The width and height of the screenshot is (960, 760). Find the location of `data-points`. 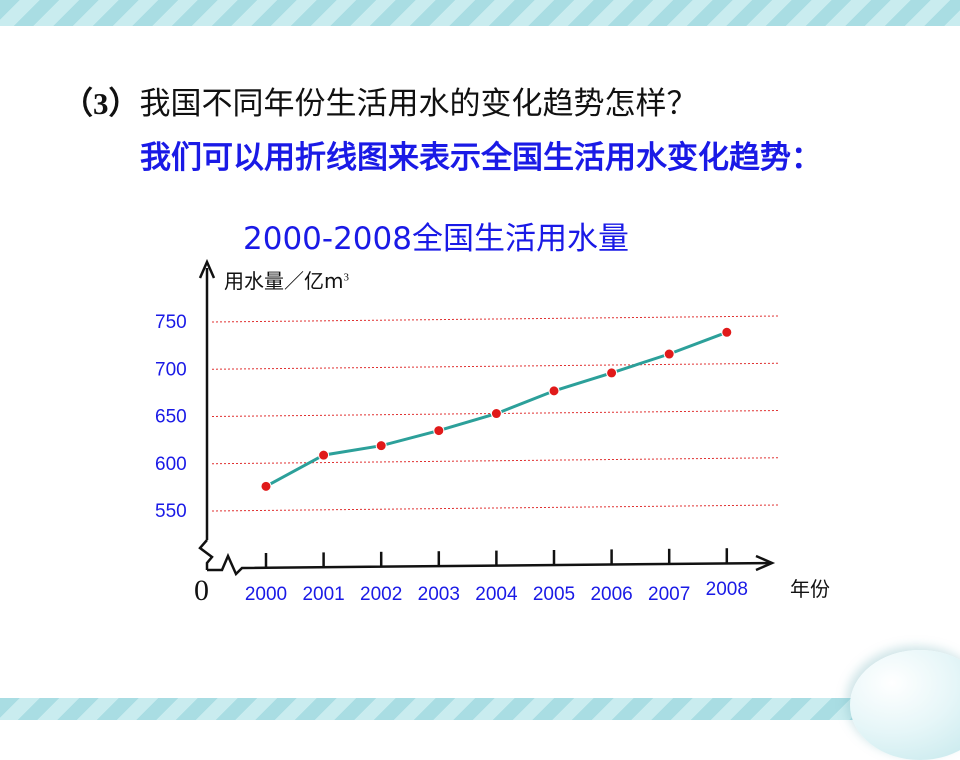

data-points is located at coordinates (496, 409).